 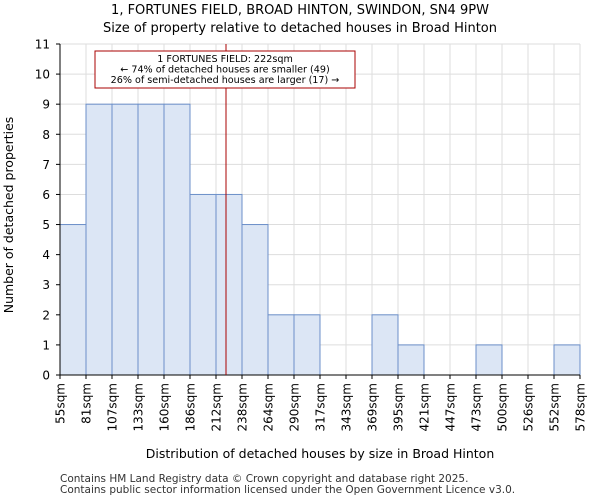 I want to click on x-tick-label: 317sqm, so click(x=321, y=407).